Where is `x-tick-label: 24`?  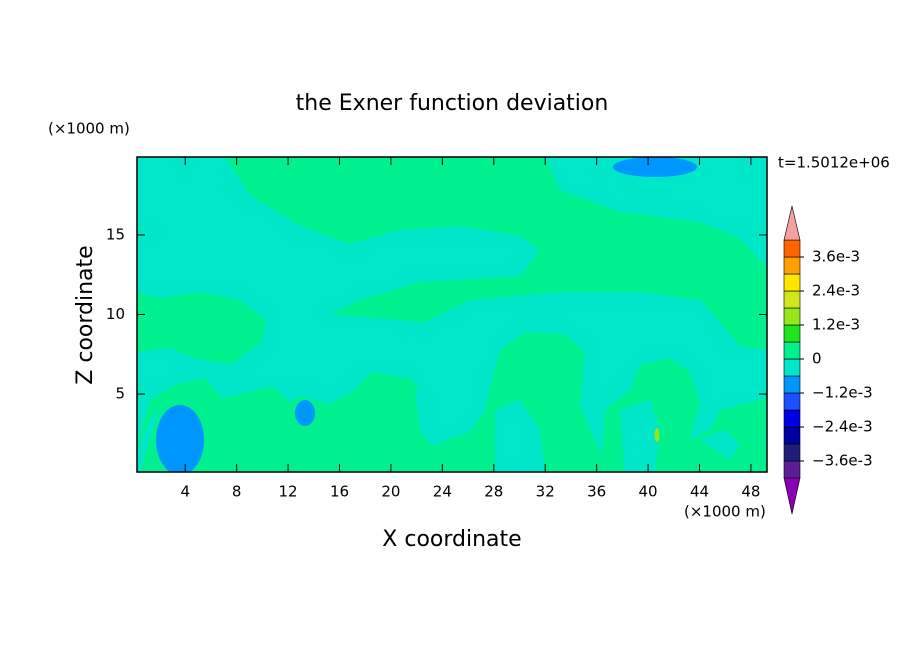 x-tick-label: 24 is located at coordinates (442, 492).